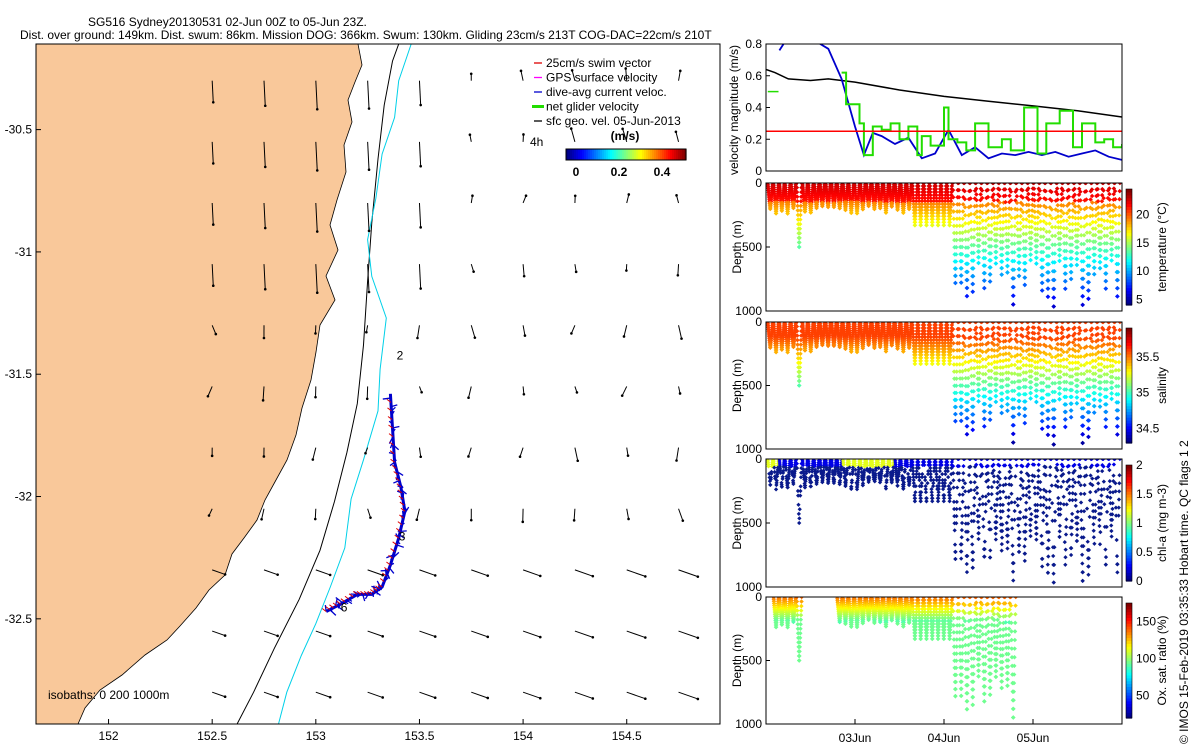 The image size is (1200, 750). What do you see at coordinates (109, 736) in the screenshot?
I see `map-xtick-label: 152` at bounding box center [109, 736].